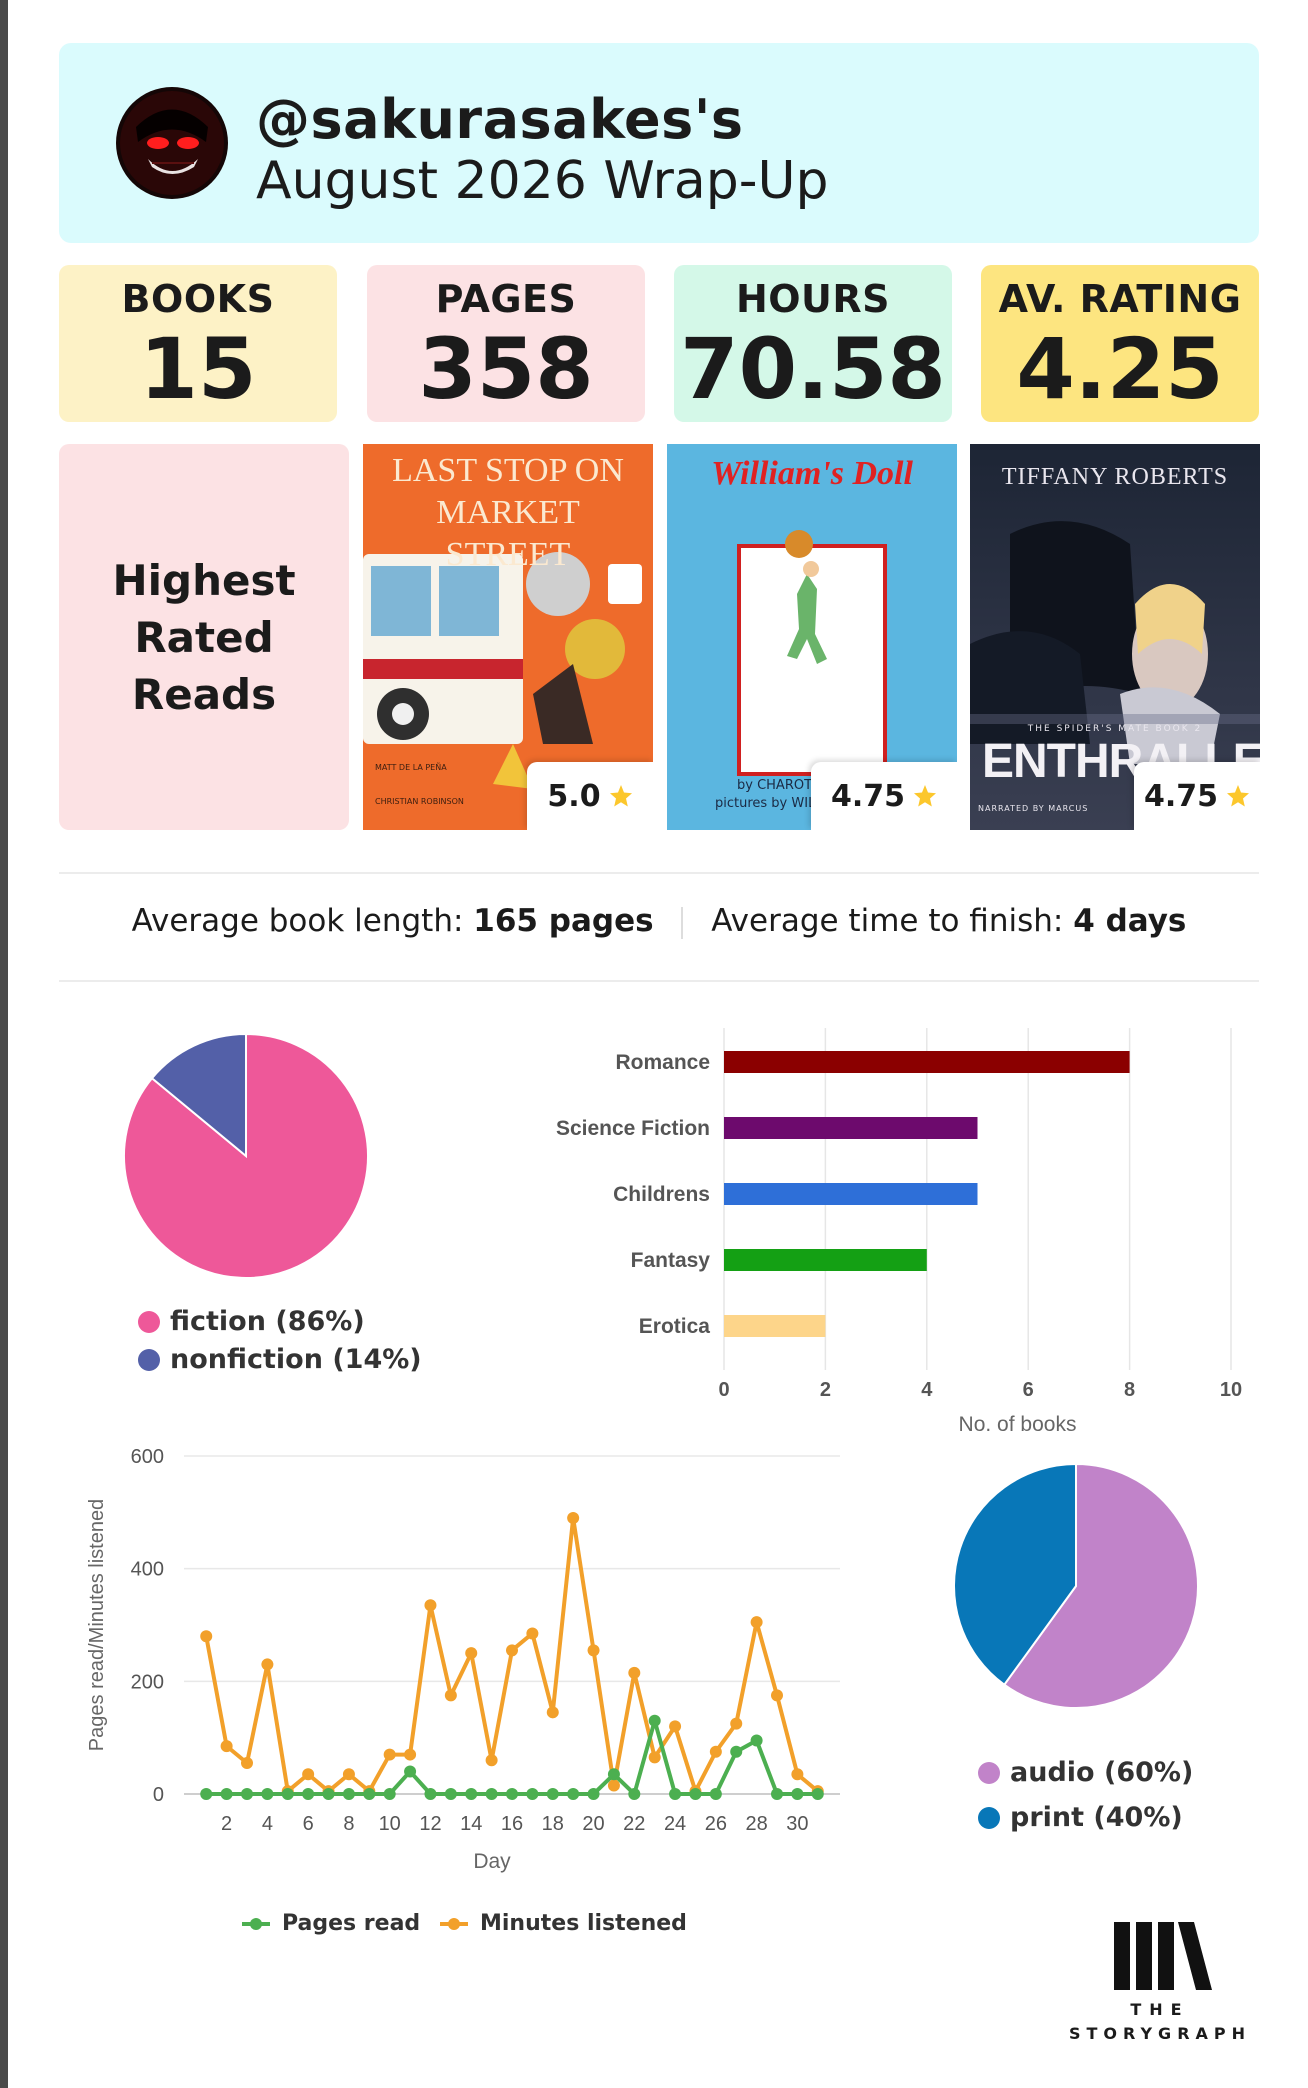 The image size is (1308, 2088). I want to click on bar-x-tick: 8, so click(1129, 1390).